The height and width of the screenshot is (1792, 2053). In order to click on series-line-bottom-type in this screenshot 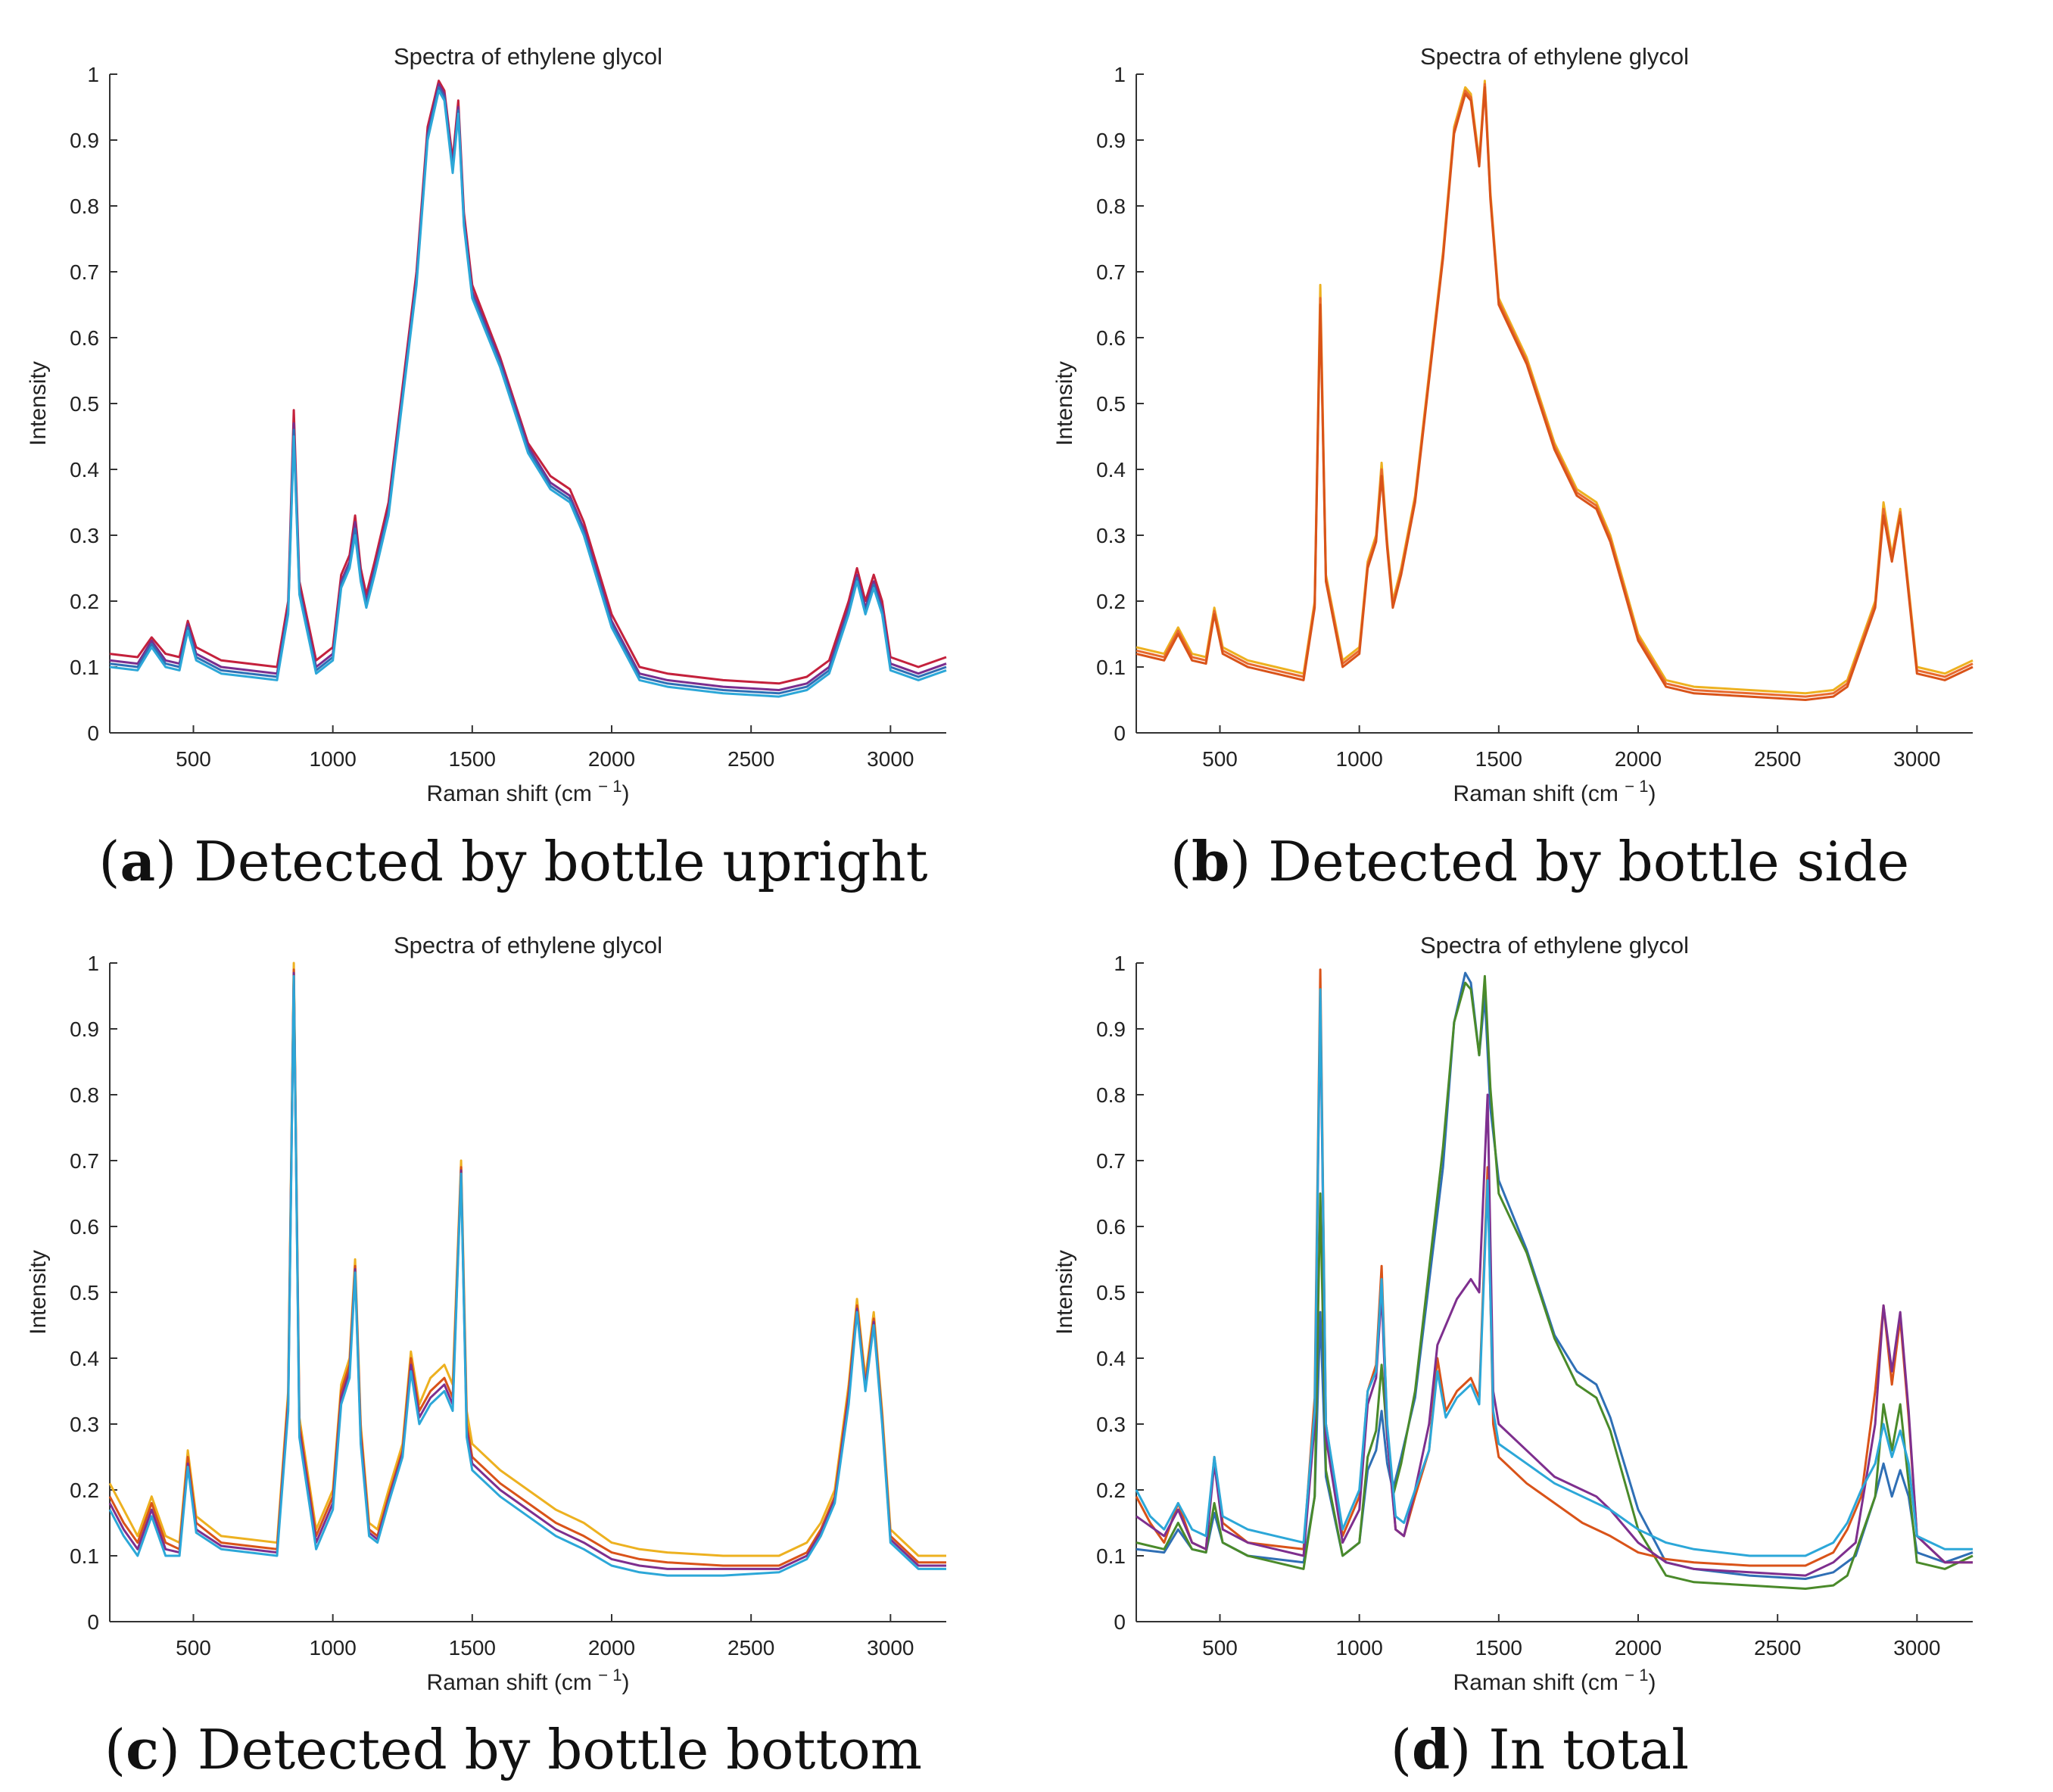, I will do `click(1554, 1267)`.